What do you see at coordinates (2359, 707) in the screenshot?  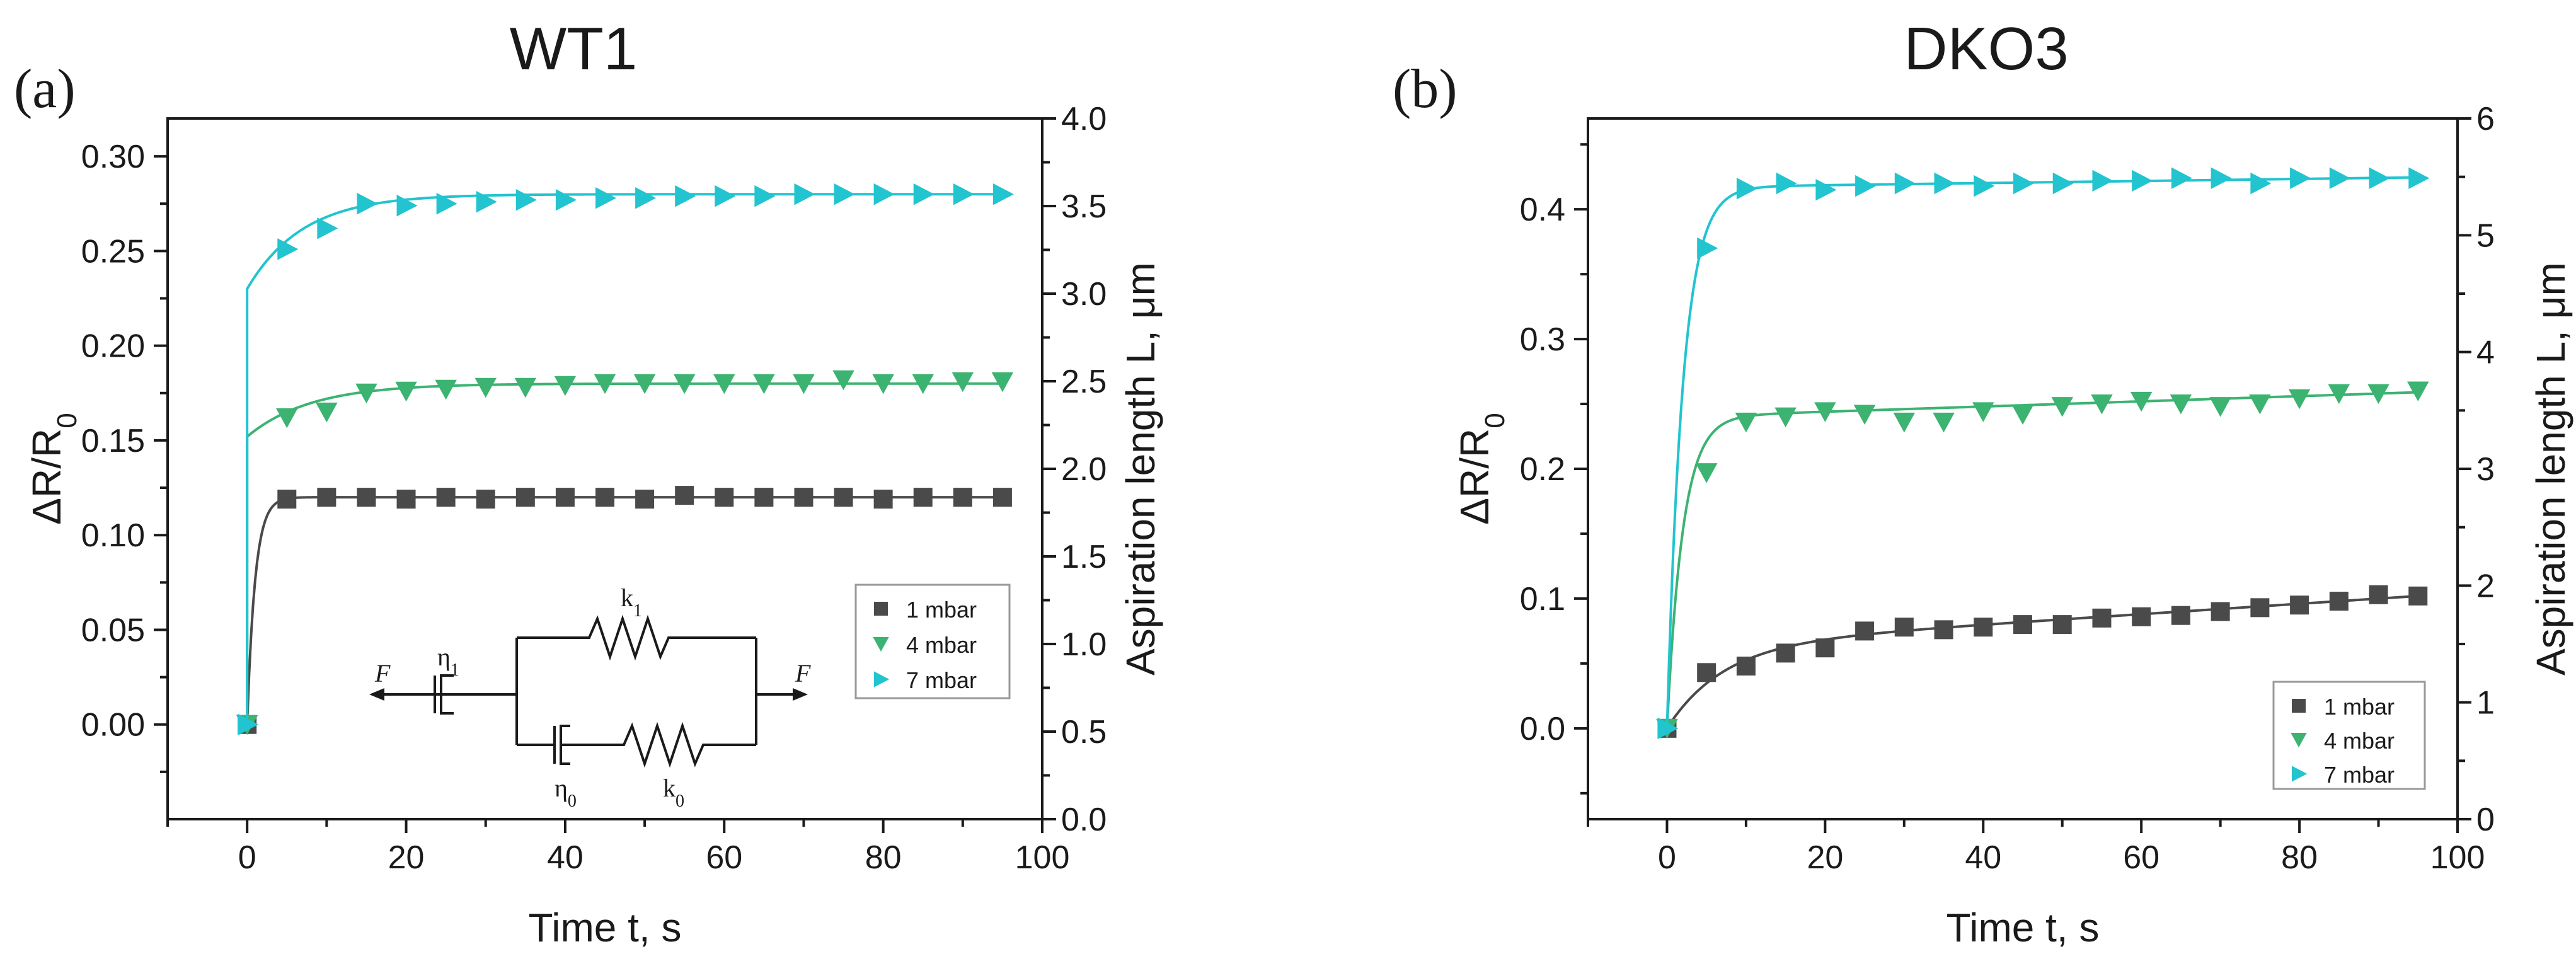 I see `legend-label: 1 mbar` at bounding box center [2359, 707].